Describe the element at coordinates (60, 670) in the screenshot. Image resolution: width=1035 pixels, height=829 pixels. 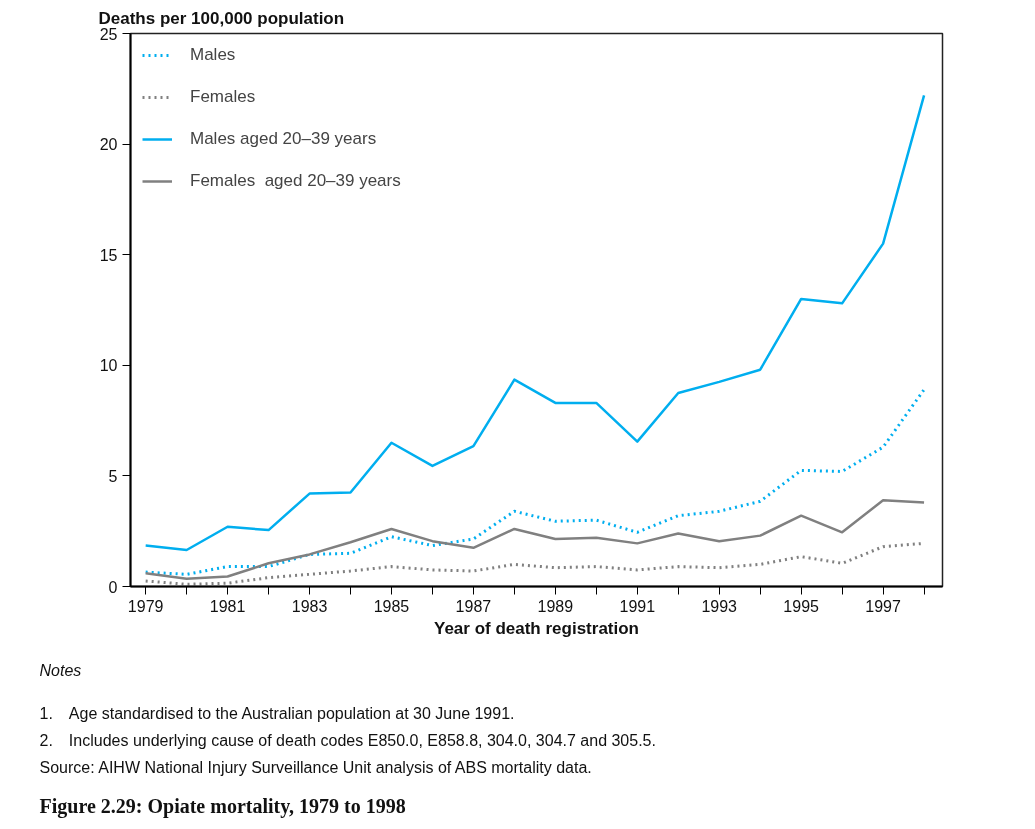
I see `text: Notes` at that location.